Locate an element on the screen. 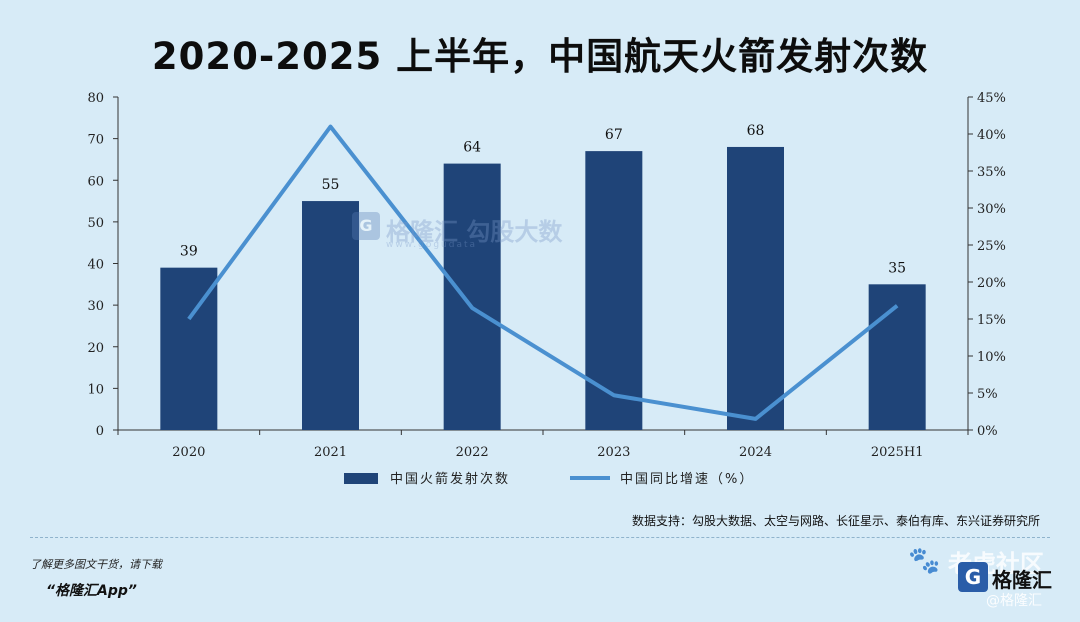 This screenshot has width=1080, height=622. bar-data-label: 55 is located at coordinates (331, 185).